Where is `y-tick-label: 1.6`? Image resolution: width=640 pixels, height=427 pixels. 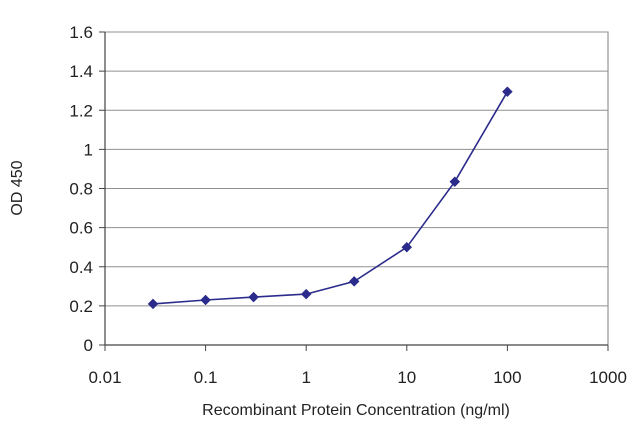 y-tick-label: 1.6 is located at coordinates (81, 32).